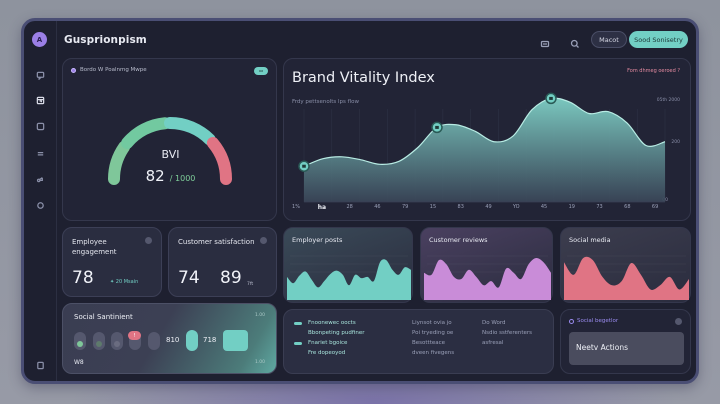 The height and width of the screenshot is (404, 720). I want to click on sparkline-title: Customer reviews, so click(458, 240).